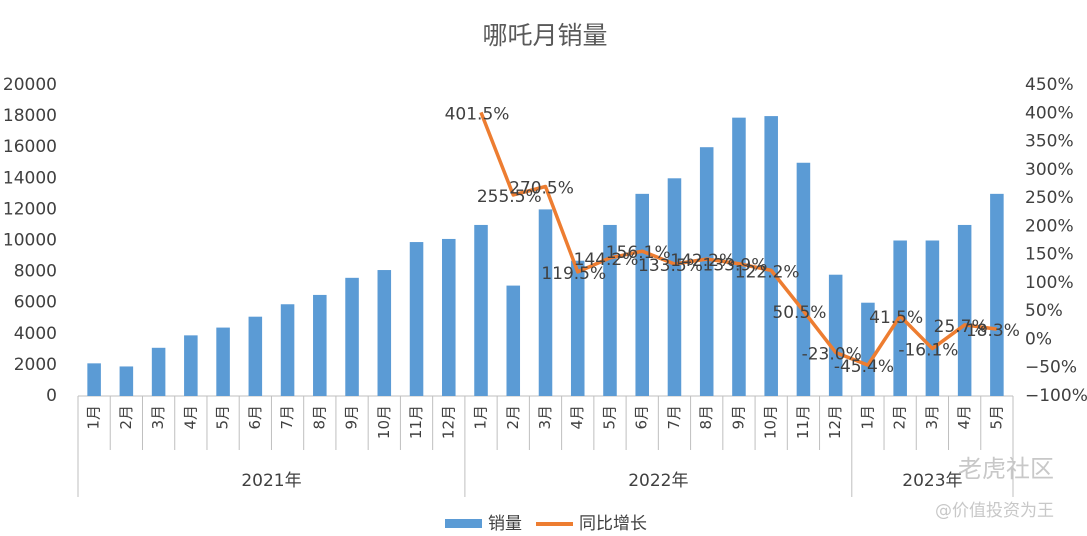 This screenshot has height=536, width=1087. What do you see at coordinates (1056, 396) in the screenshot?
I see `y2-tick-label: −100%` at bounding box center [1056, 396].